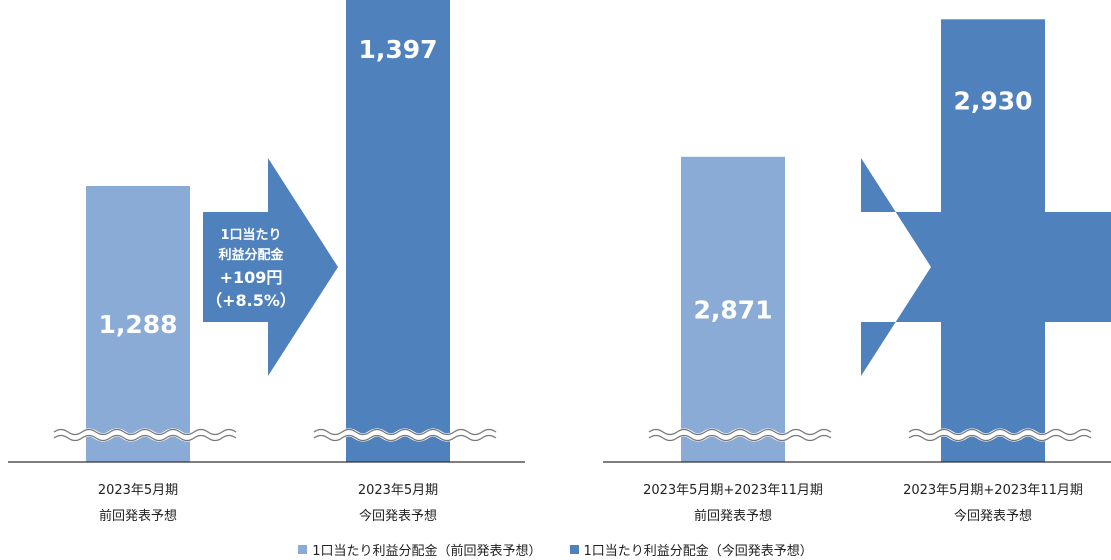  What do you see at coordinates (844, 255) in the screenshot?
I see `change-annotation-2-line-2: 利益分配金` at bounding box center [844, 255].